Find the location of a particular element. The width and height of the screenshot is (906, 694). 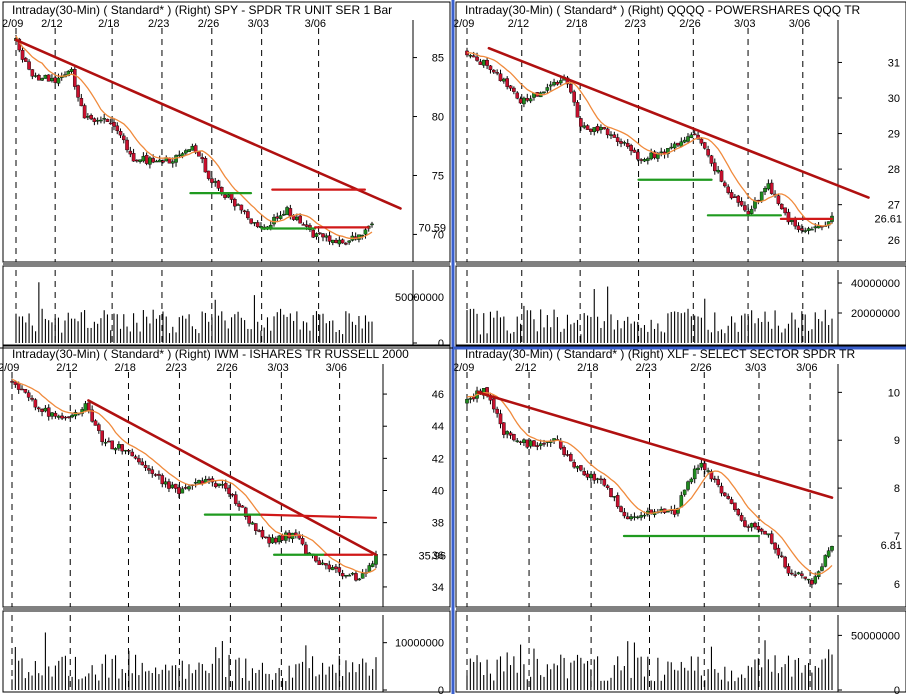

xlf-price-tick-label: 6 is located at coordinates (897, 585).